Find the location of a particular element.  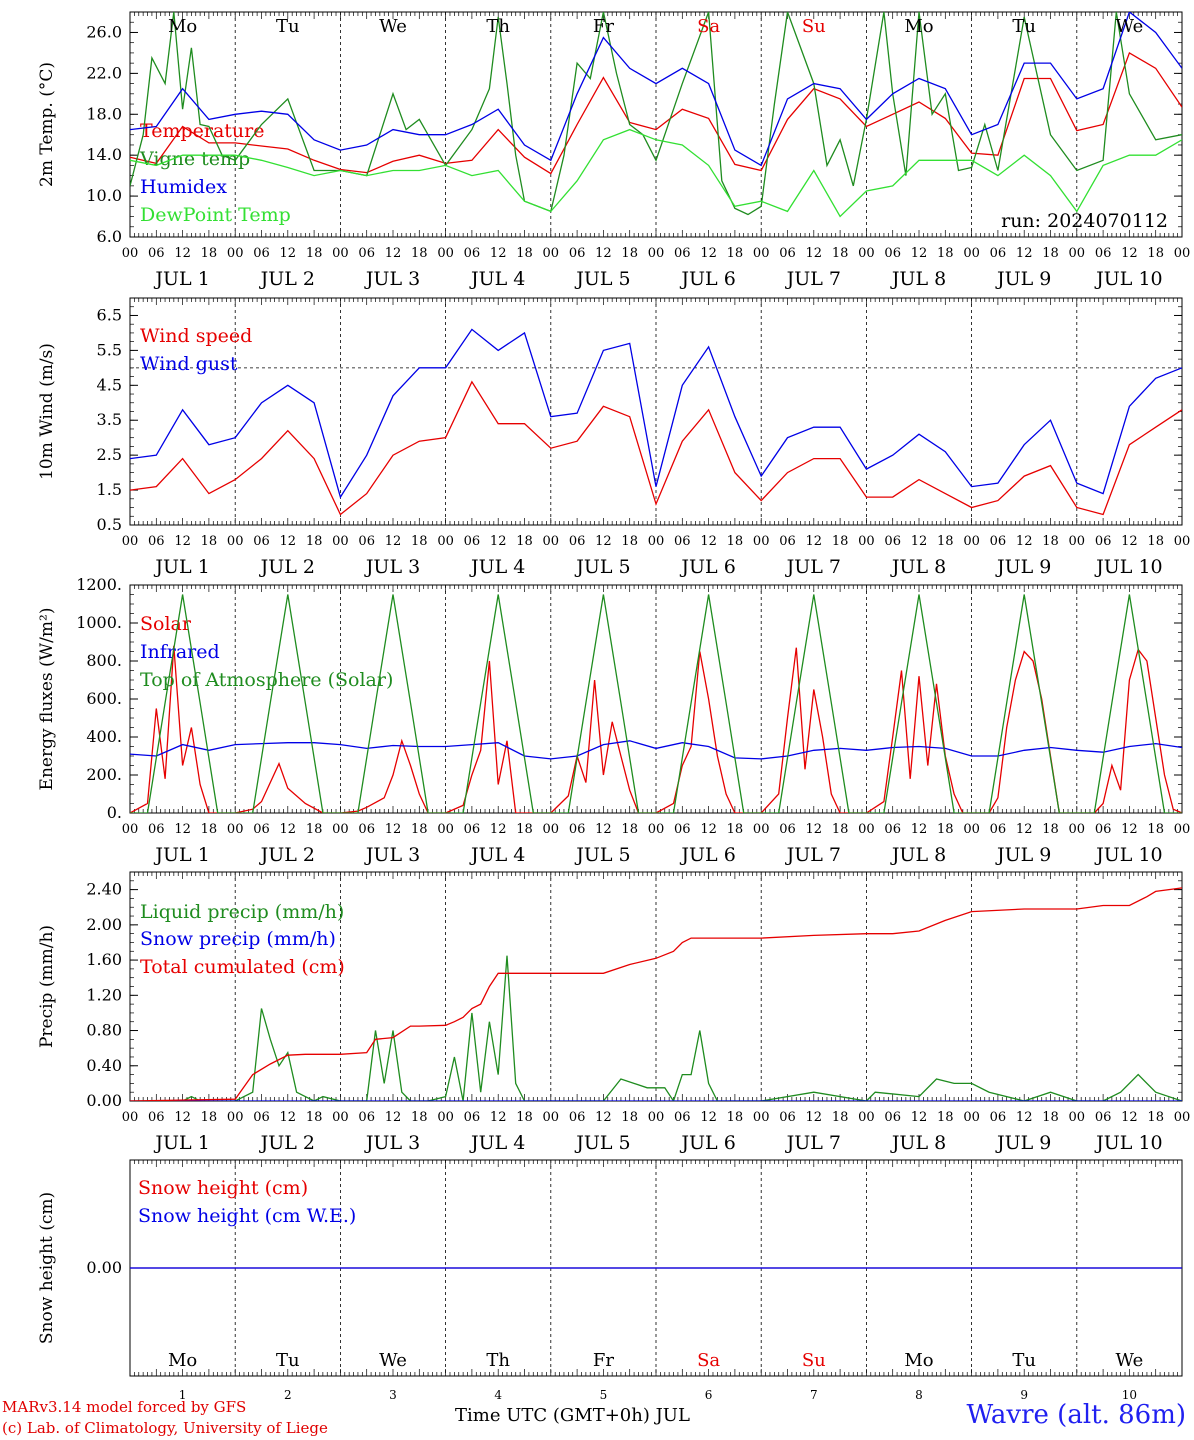

y-axis-label: Energy fluxes (W/m²) is located at coordinates (47, 699).